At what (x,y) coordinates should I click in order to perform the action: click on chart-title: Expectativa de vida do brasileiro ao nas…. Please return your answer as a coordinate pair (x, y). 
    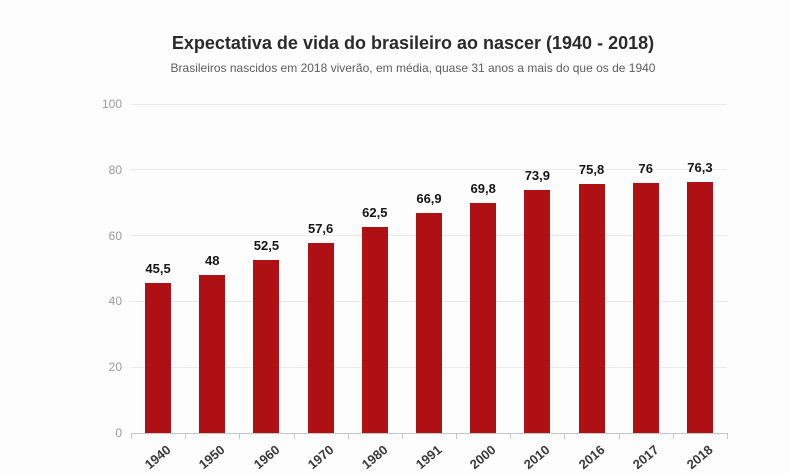
    Looking at the image, I should click on (413, 43).